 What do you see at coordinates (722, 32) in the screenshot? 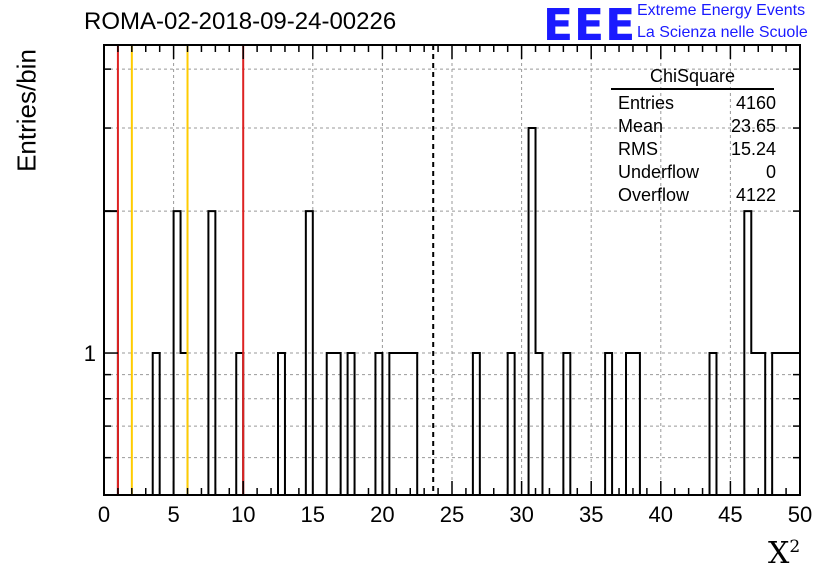
I see `logo-line-2: La Scienza nelle Scuole` at bounding box center [722, 32].